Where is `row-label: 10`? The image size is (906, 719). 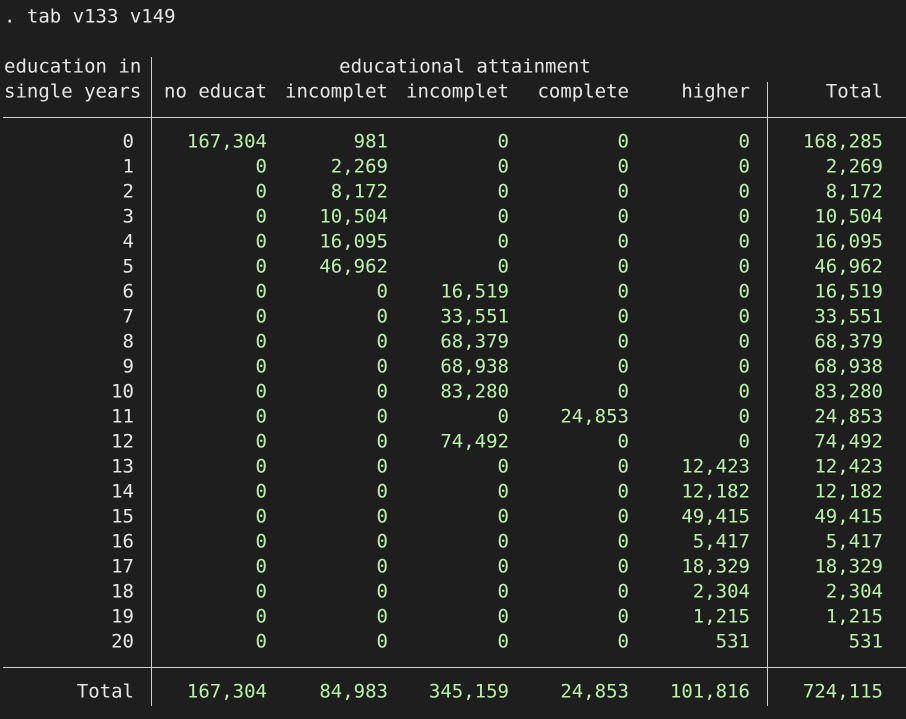 row-label: 10 is located at coordinates (122, 392).